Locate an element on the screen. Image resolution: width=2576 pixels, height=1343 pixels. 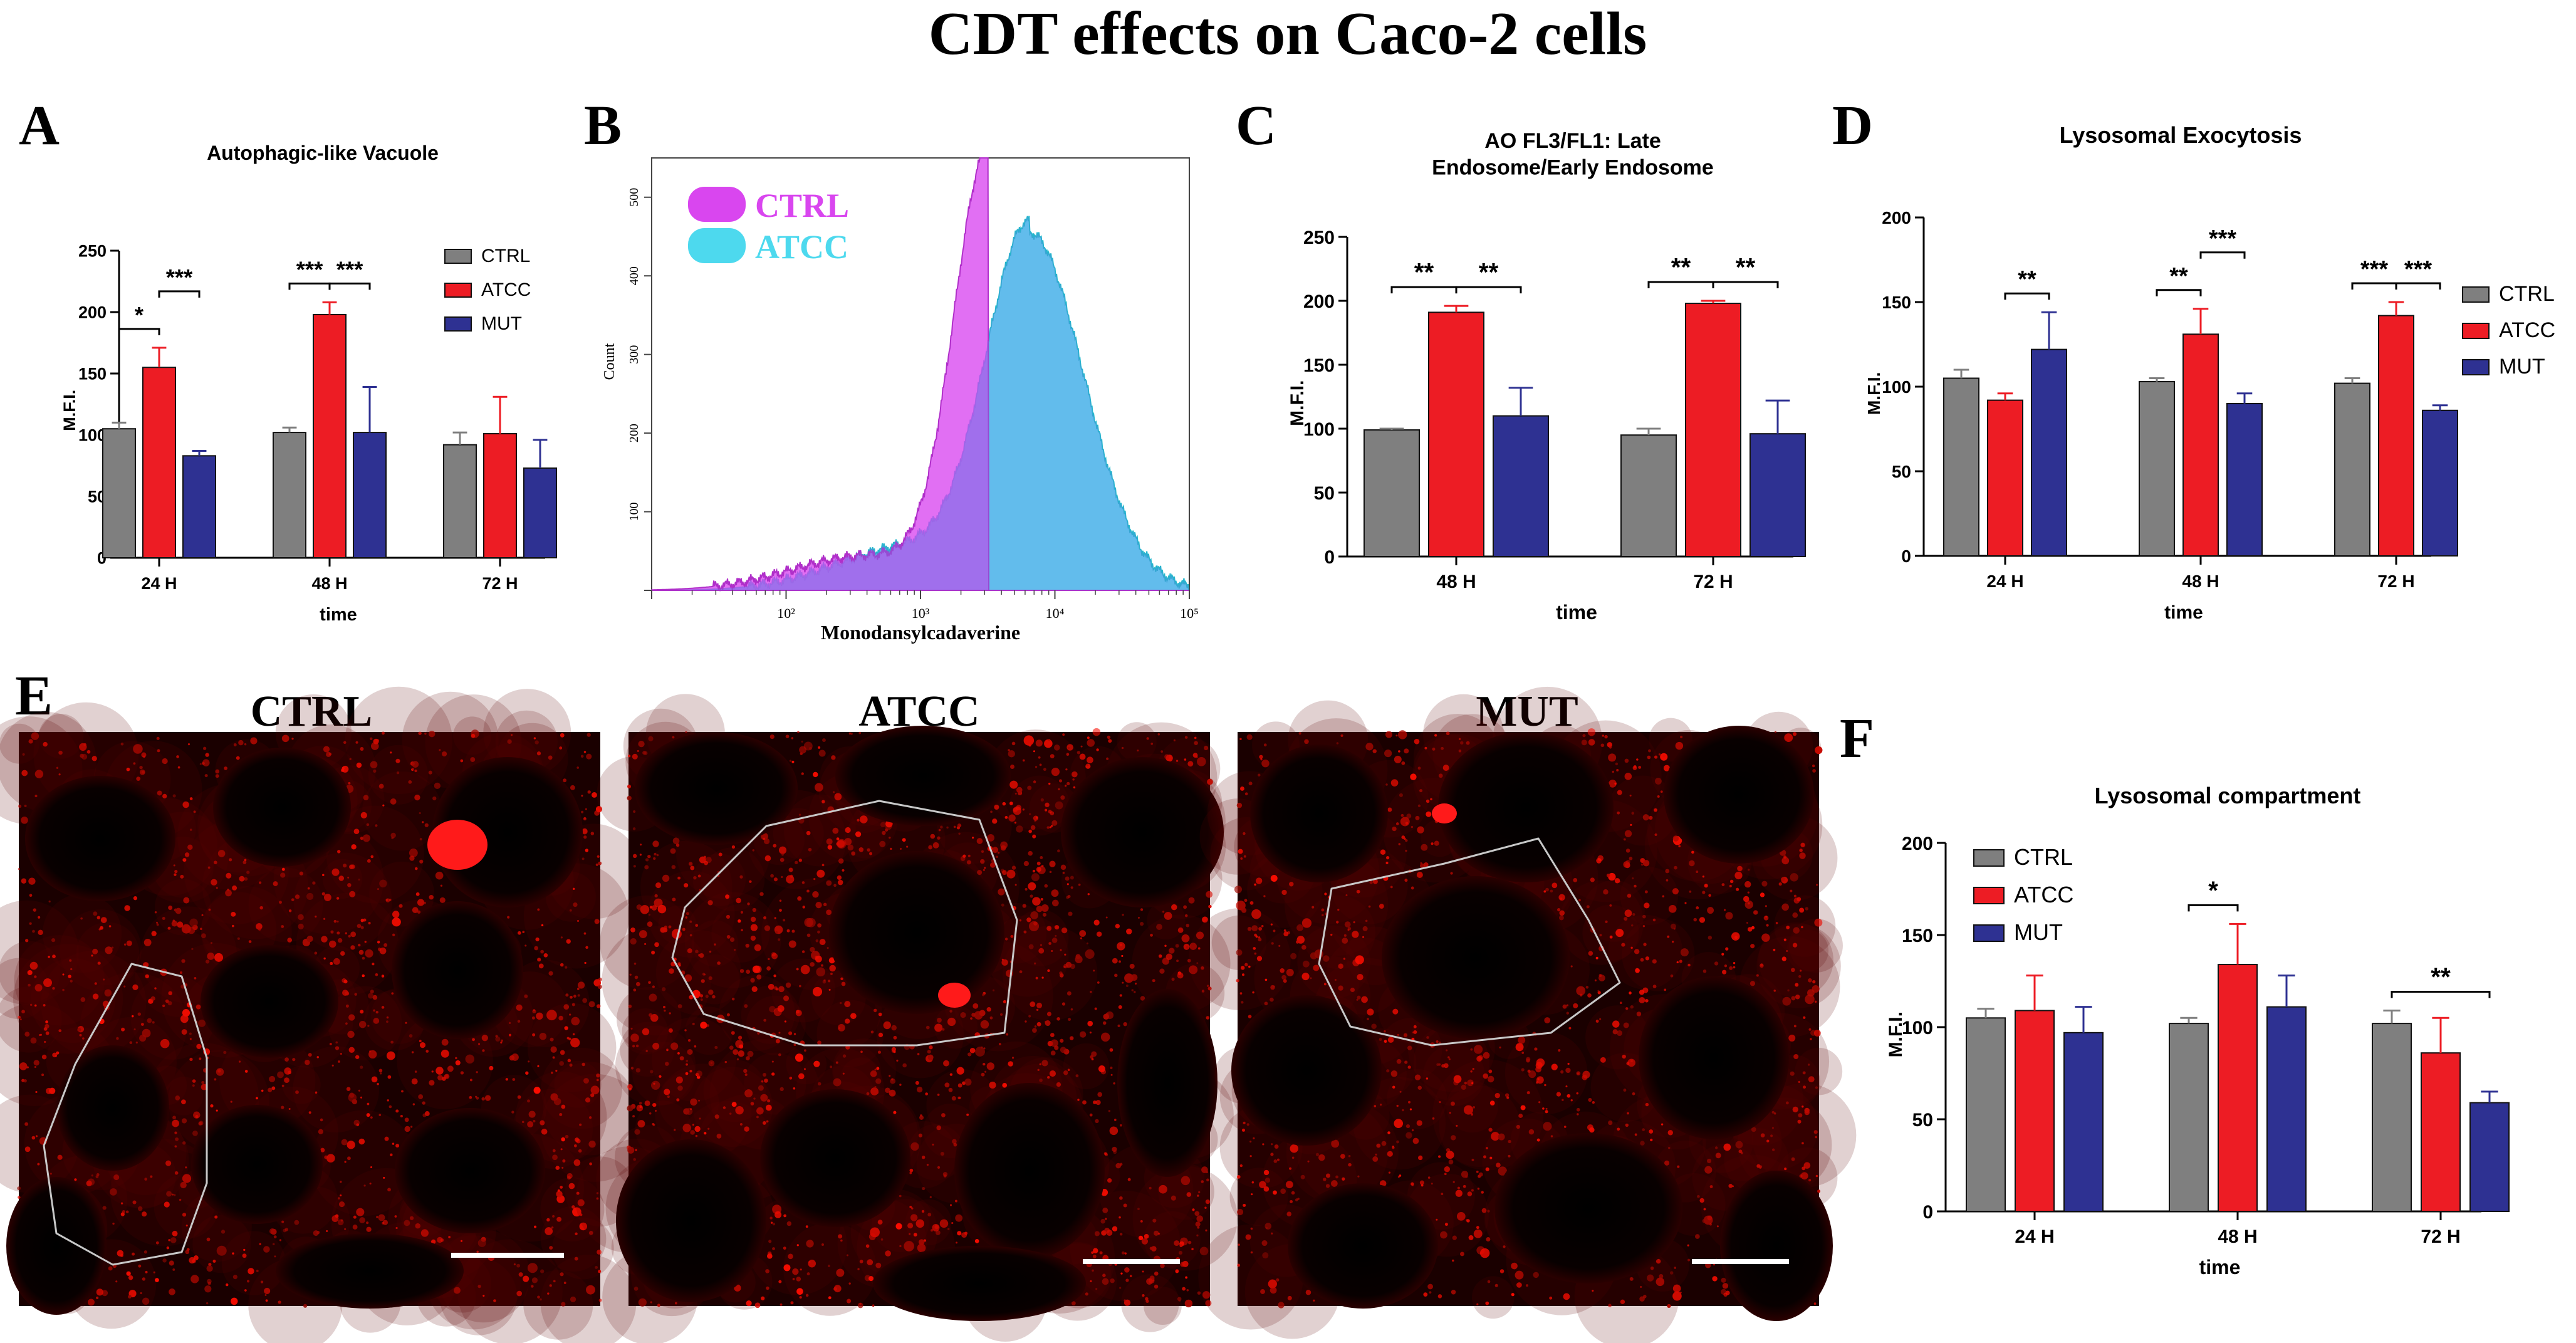
bar-ctrl is located at coordinates (2352, 470).